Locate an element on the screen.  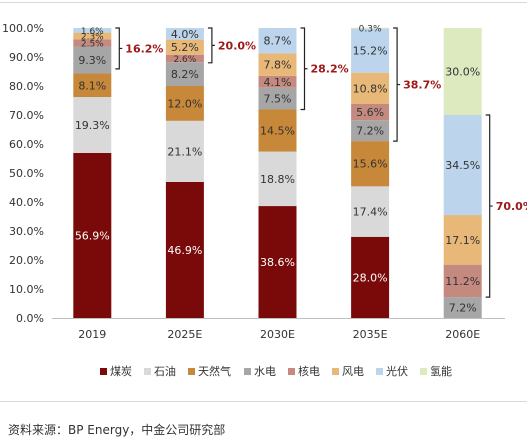
bar-segment-2060E-氢能 is located at coordinates (462, 71).